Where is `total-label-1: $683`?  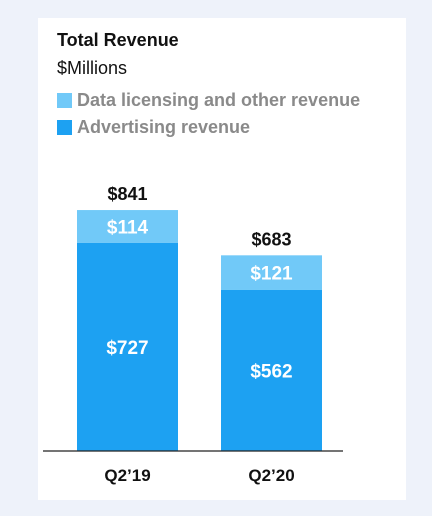
total-label-1: $683 is located at coordinates (271, 239).